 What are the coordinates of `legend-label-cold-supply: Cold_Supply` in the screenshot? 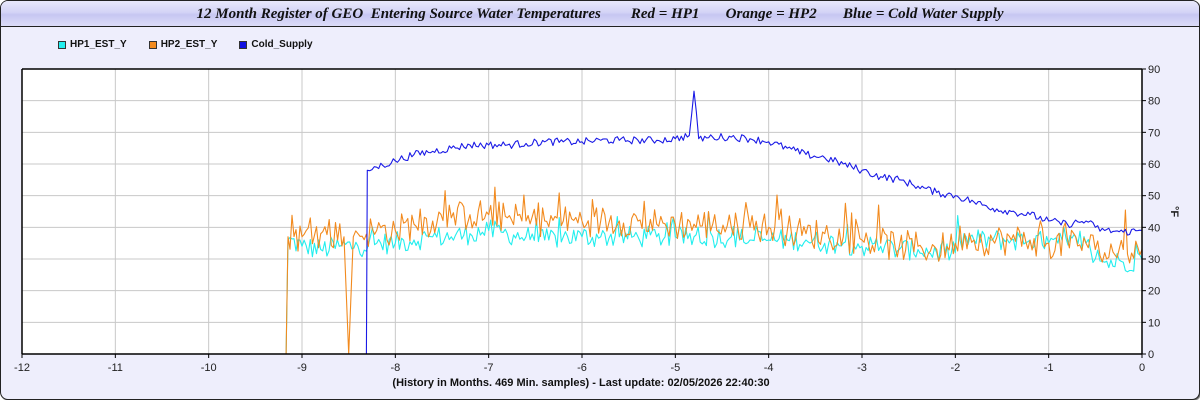 It's located at (282, 44).